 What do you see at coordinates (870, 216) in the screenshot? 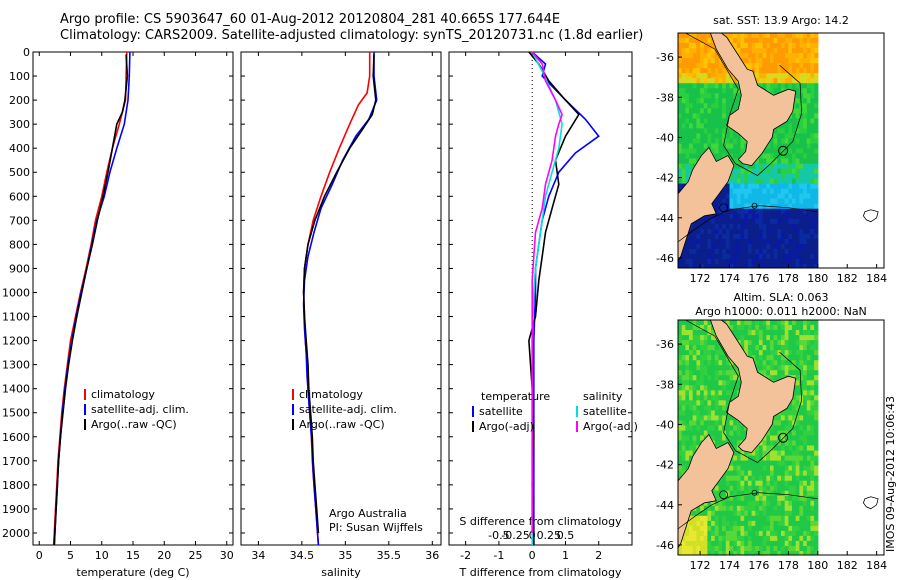
I see `chatham-islands` at bounding box center [870, 216].